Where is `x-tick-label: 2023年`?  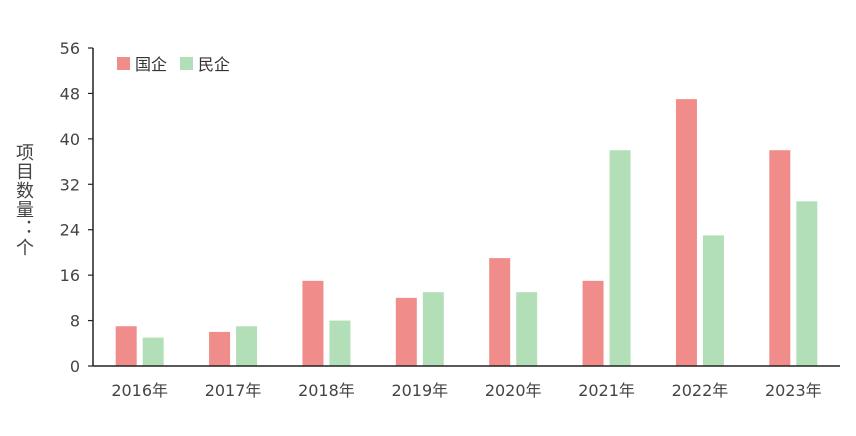
x-tick-label: 2023年 is located at coordinates (793, 390).